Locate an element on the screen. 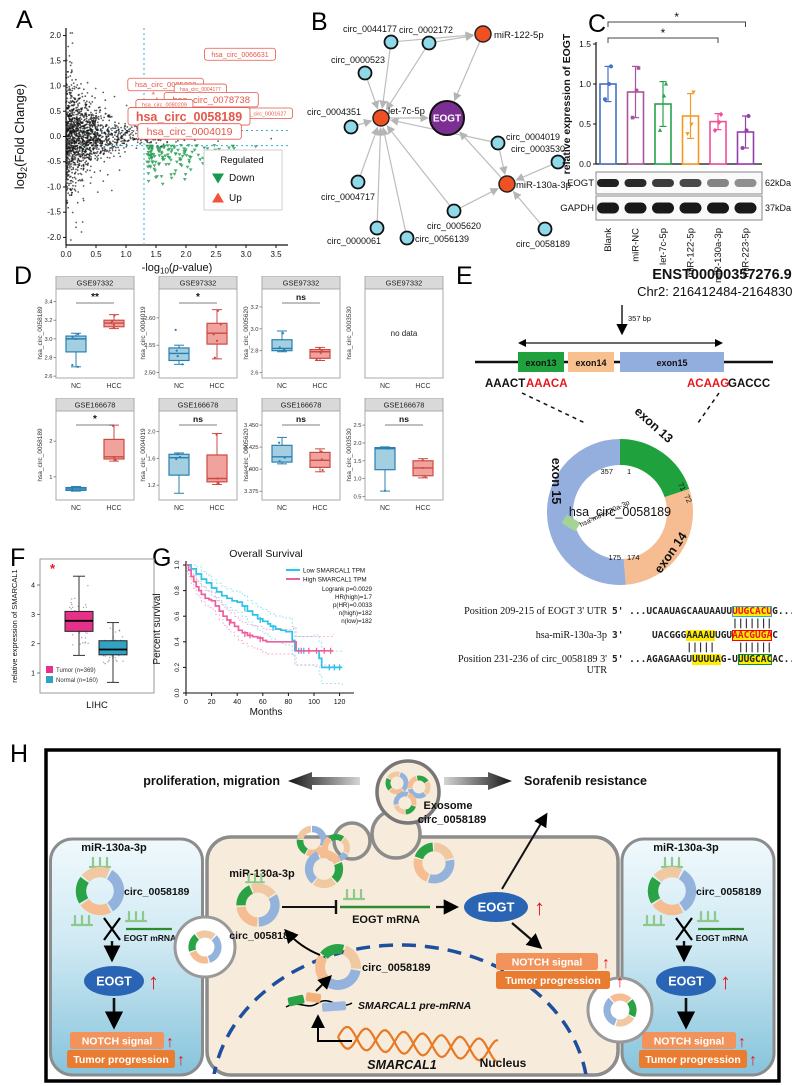 The image size is (792, 1086). svg-text: 2.0 is located at coordinates (151, 432).